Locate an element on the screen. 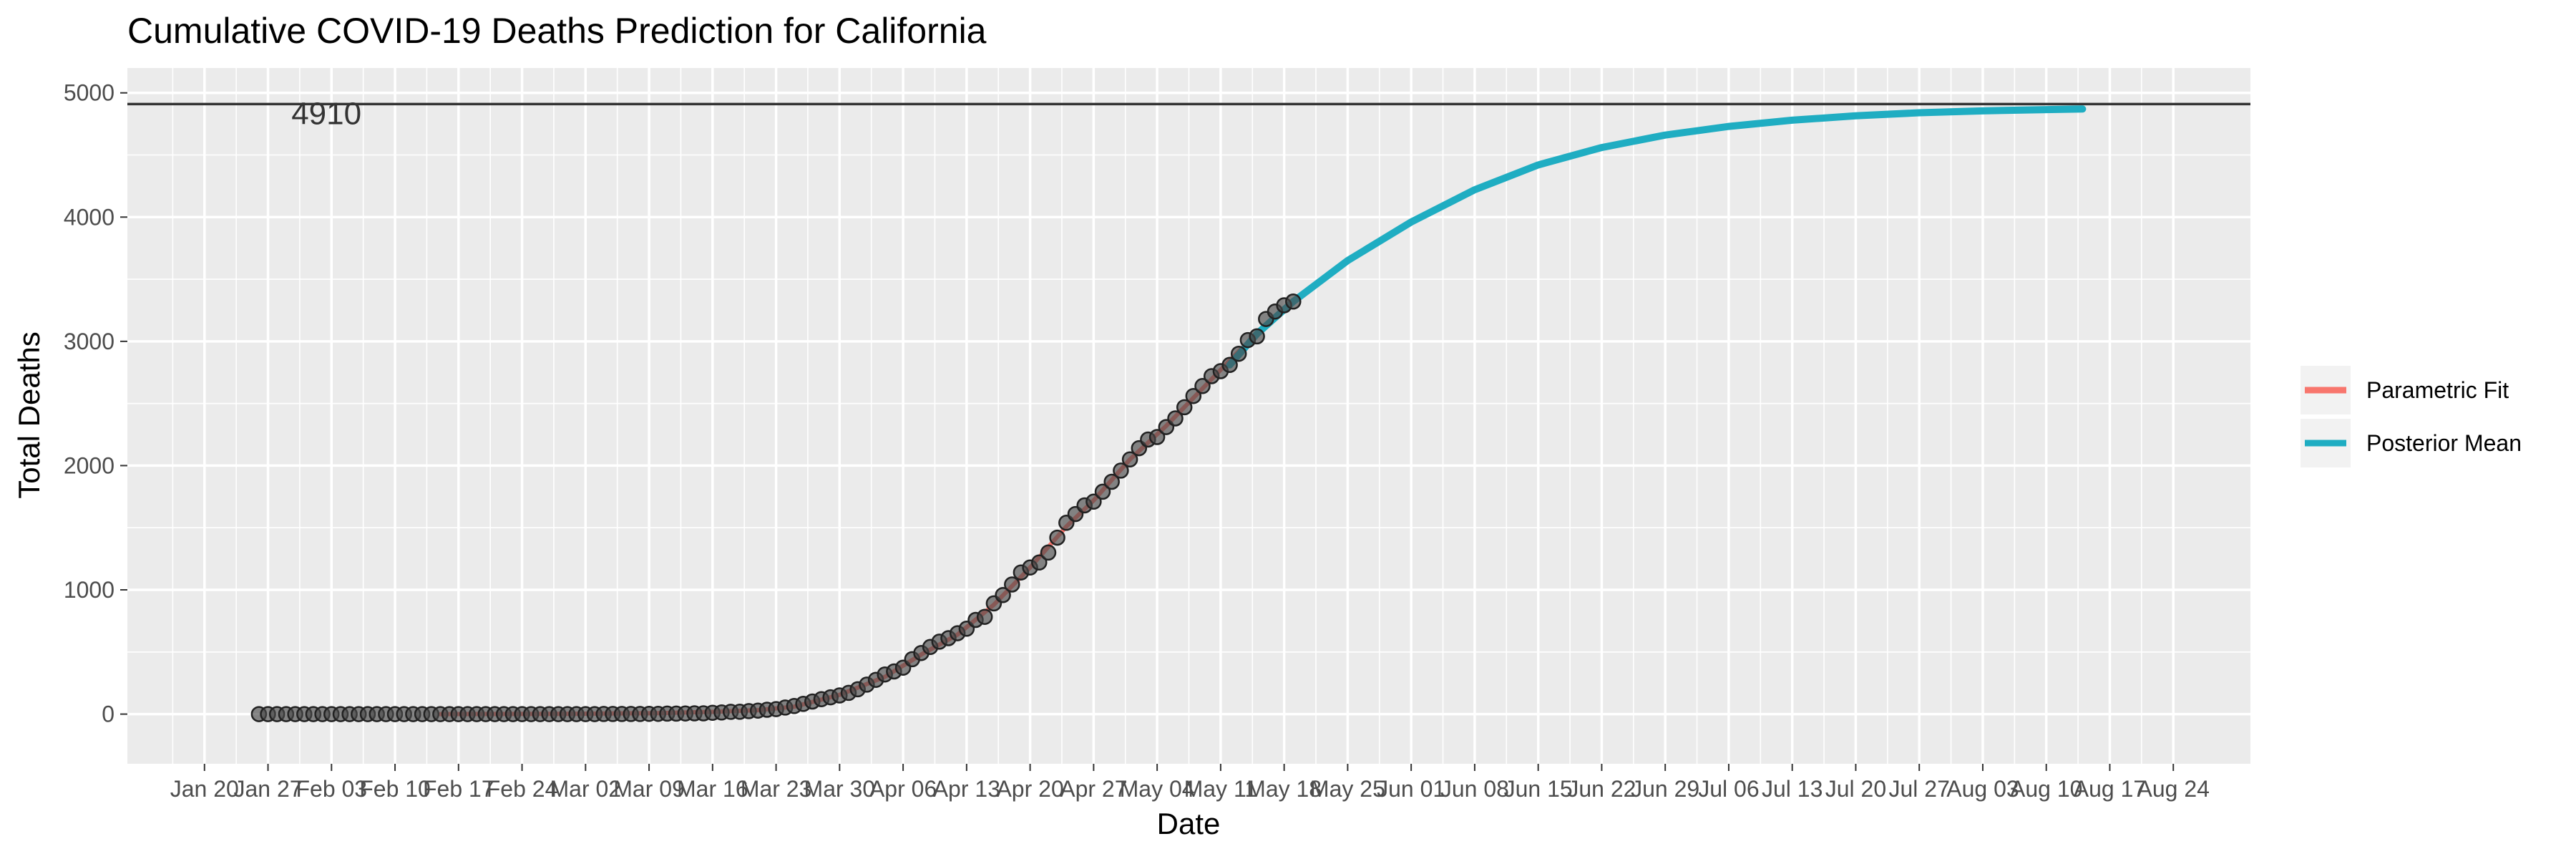  x-tick-label: May 11 is located at coordinates (1221, 789).